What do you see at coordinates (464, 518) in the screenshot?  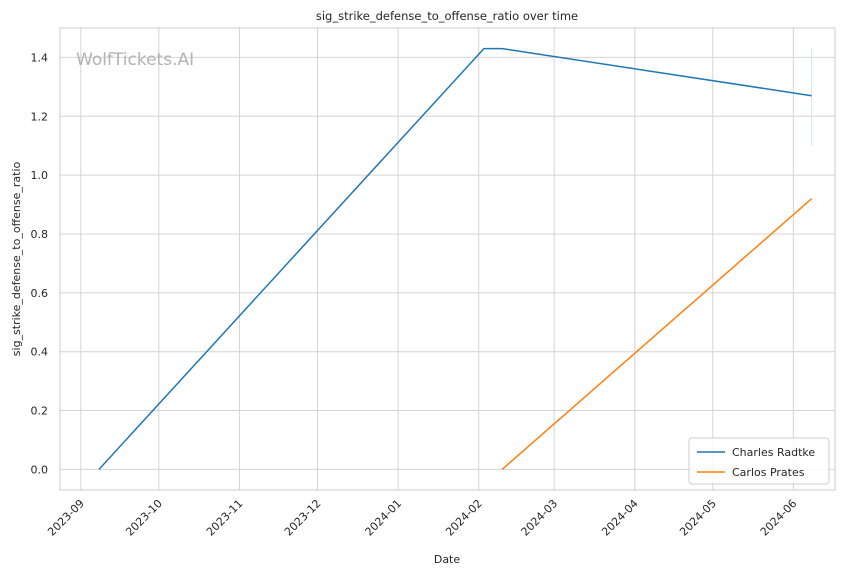 I see `x-tick-label: 2024-02` at bounding box center [464, 518].